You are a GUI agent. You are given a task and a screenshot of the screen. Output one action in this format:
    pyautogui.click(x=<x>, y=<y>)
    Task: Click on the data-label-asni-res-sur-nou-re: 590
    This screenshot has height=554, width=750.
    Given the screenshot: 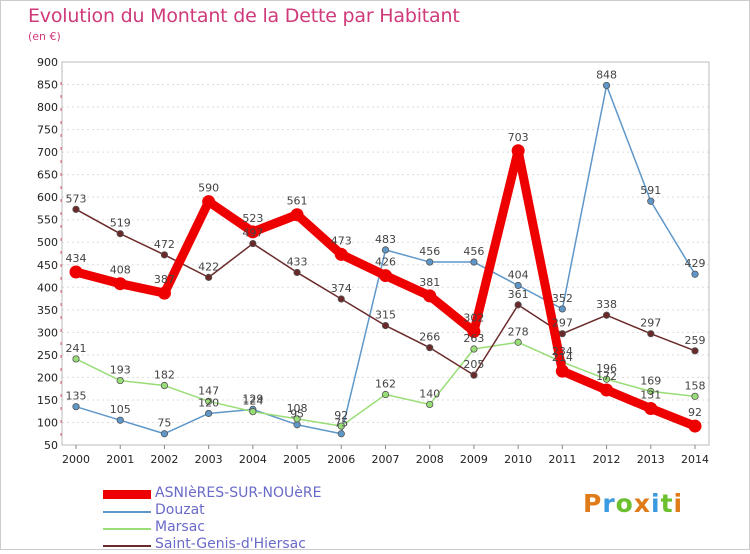 What is the action you would take?
    pyautogui.click(x=208, y=188)
    